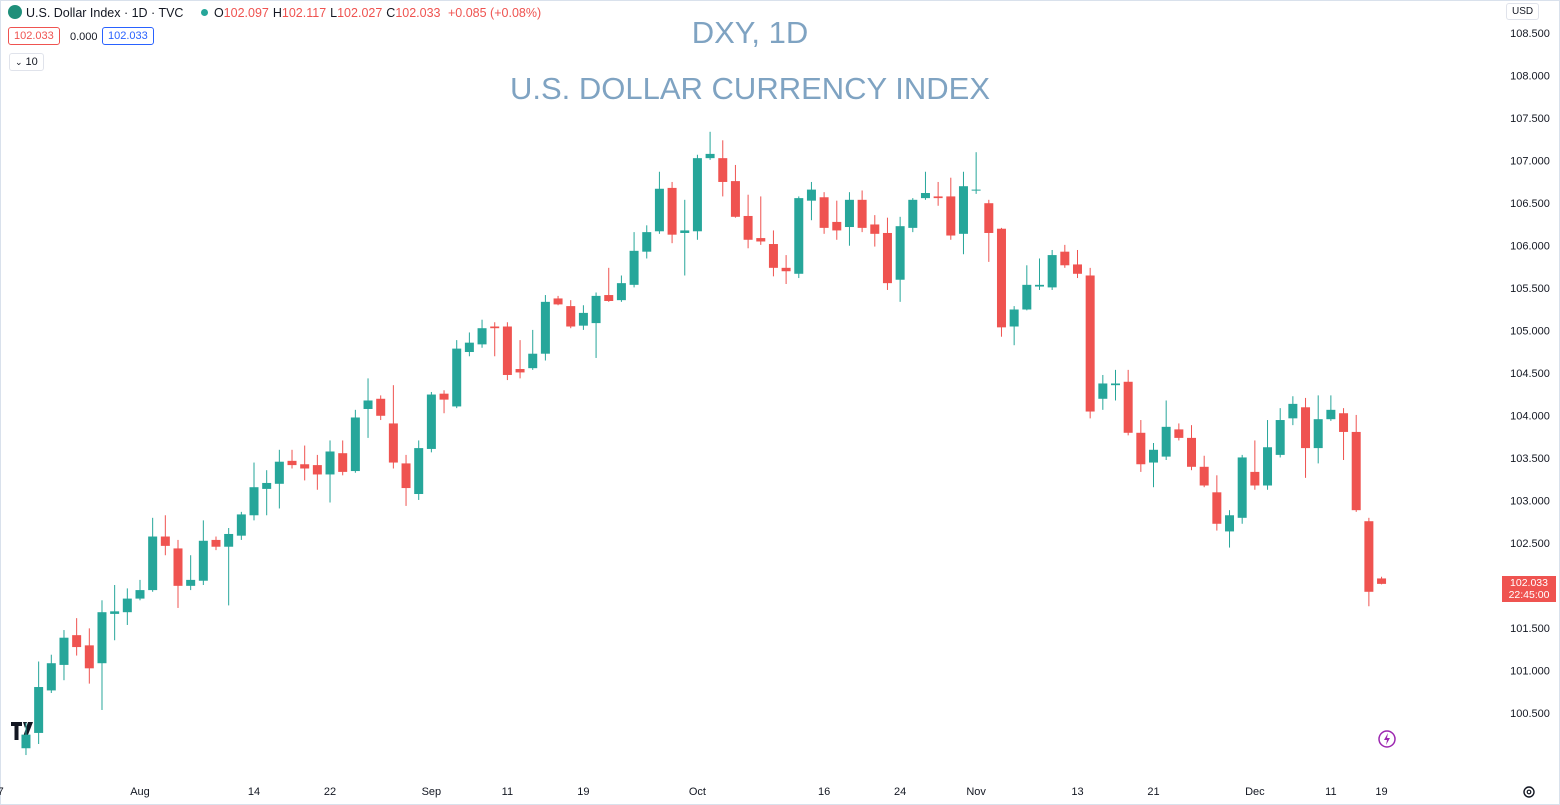  I want to click on ohlc-key: H, so click(277, 13).